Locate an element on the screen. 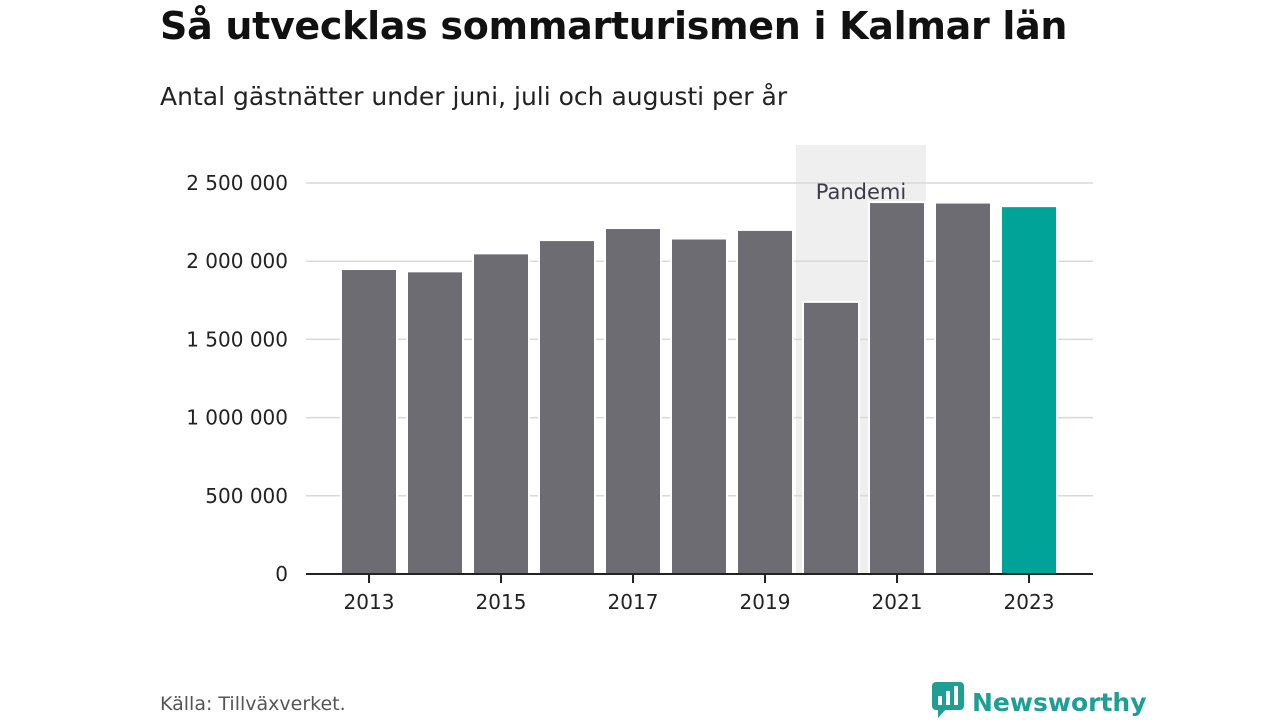 This screenshot has width=1280, height=722. bar-2014 is located at coordinates (435, 422).